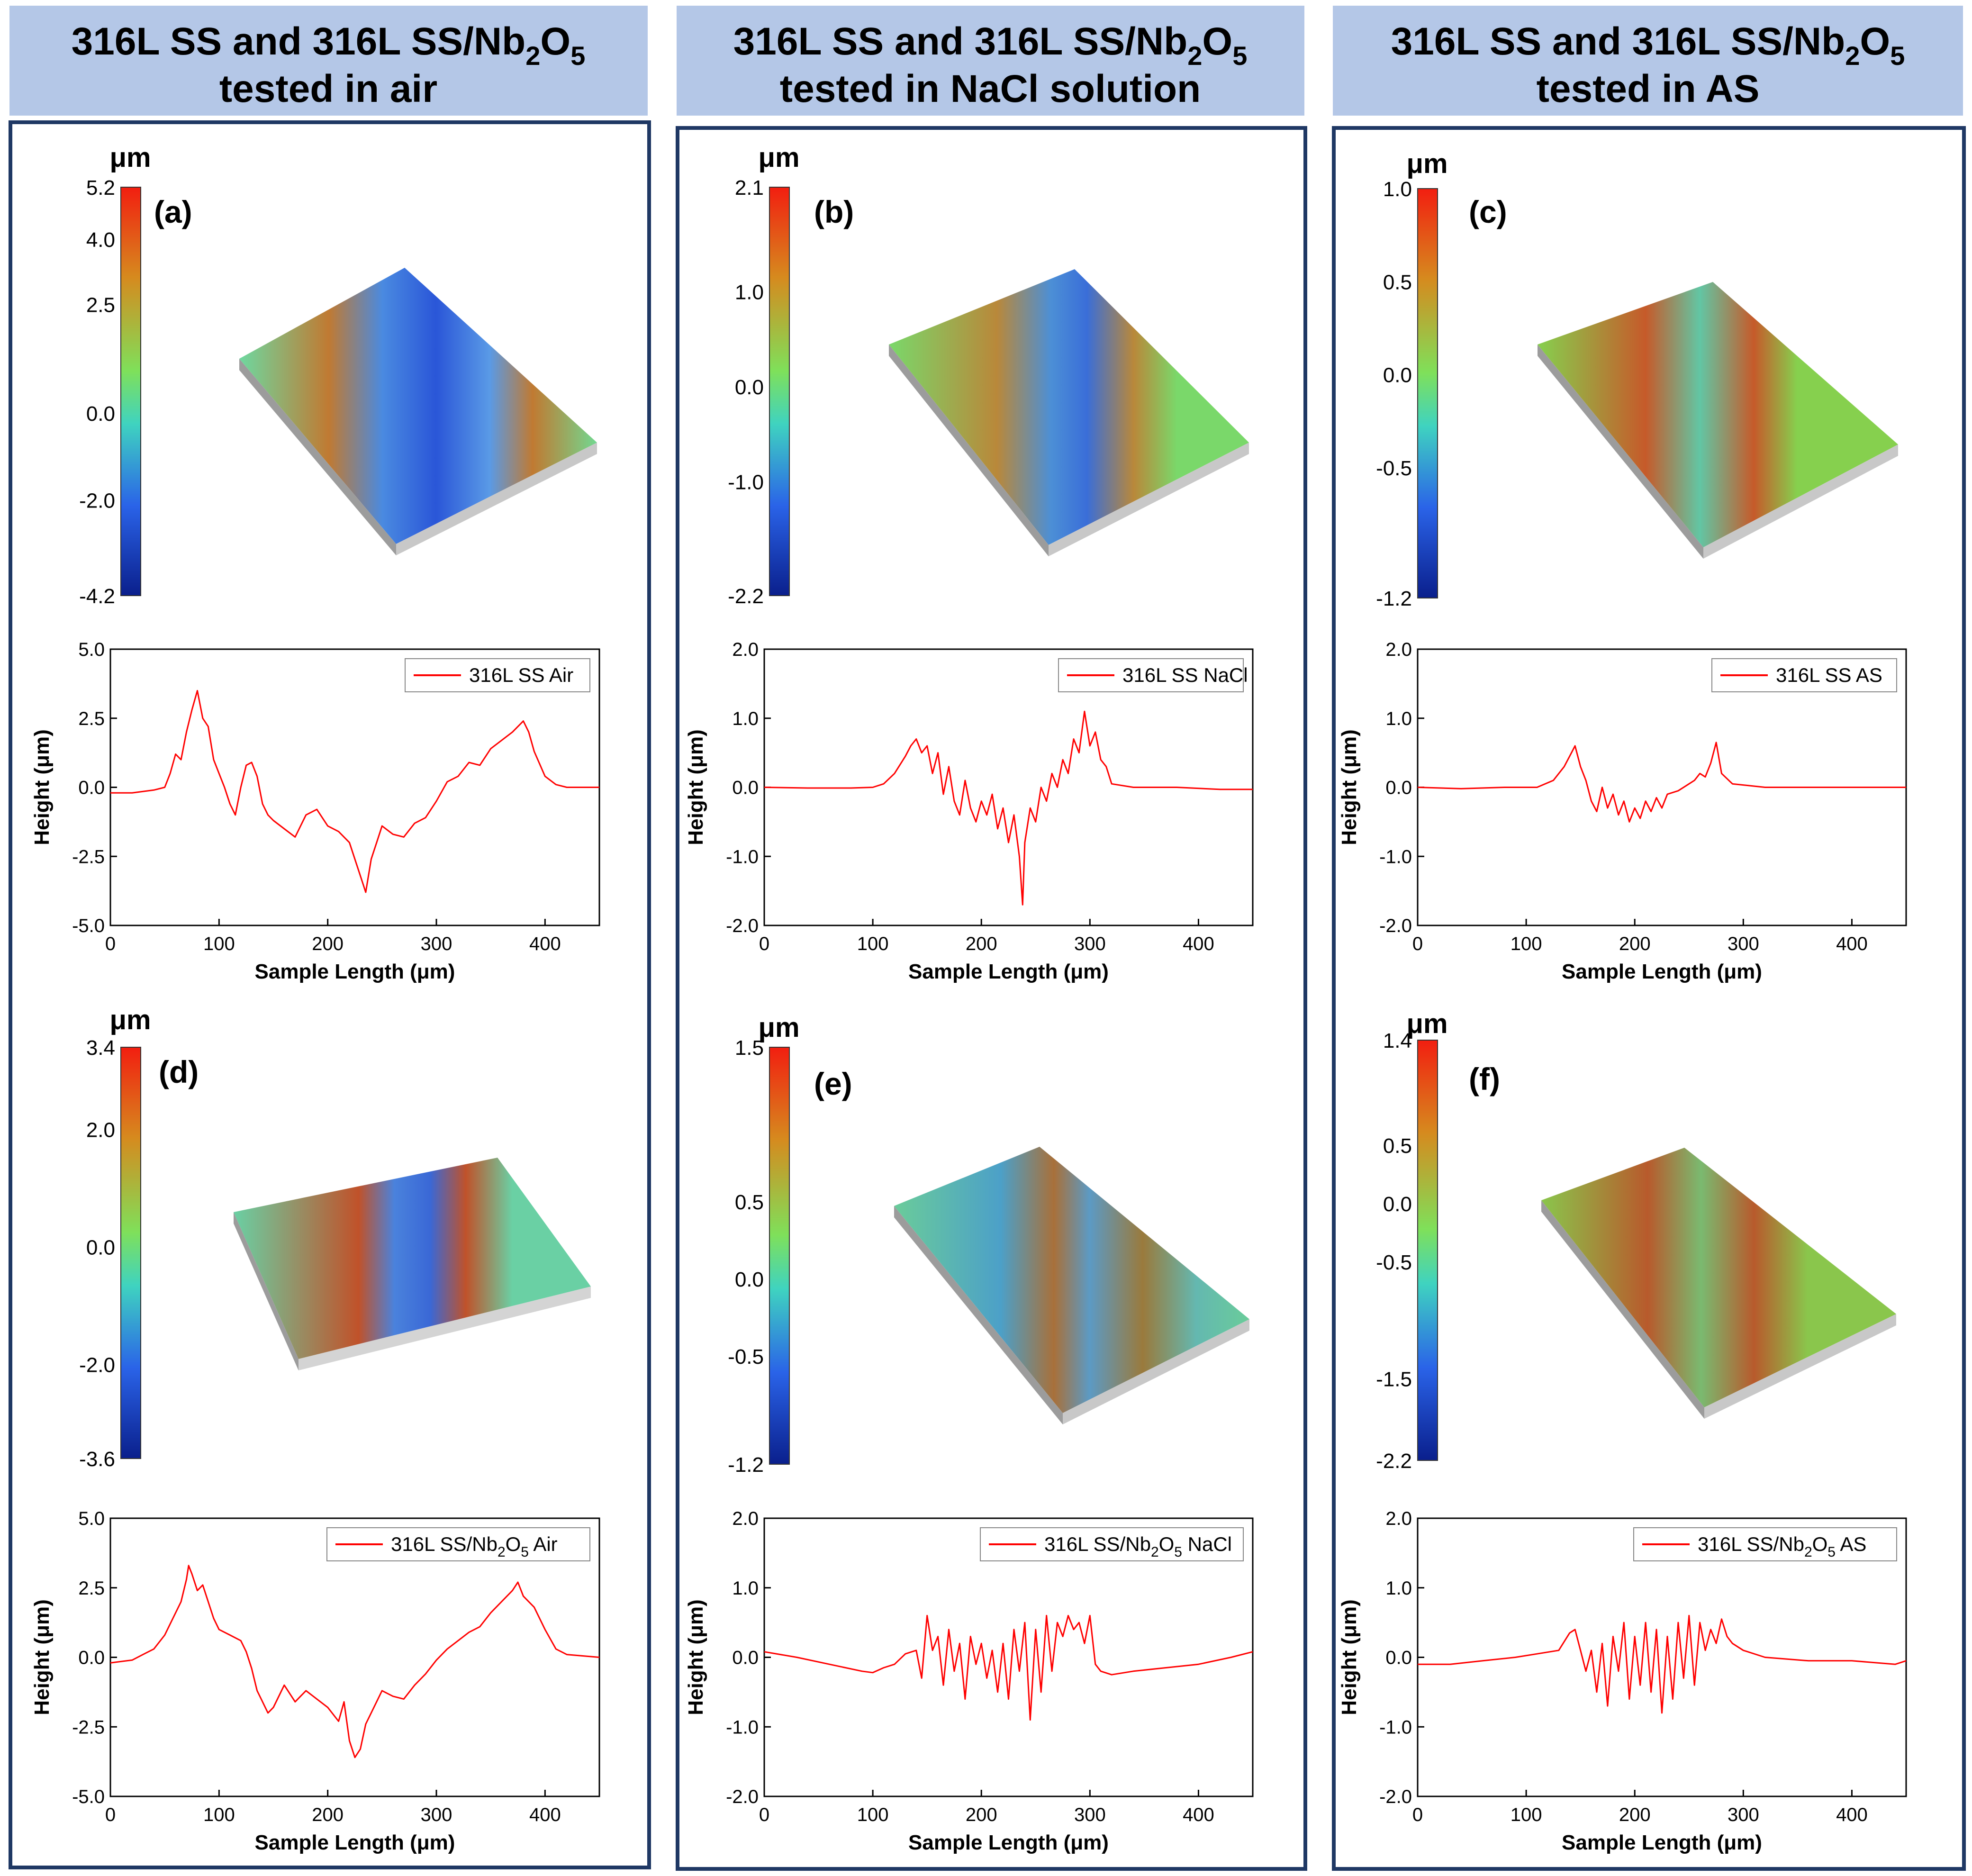 This screenshot has width=1972, height=1876. I want to click on y-axis-label: Height (μm), so click(42, 1657).